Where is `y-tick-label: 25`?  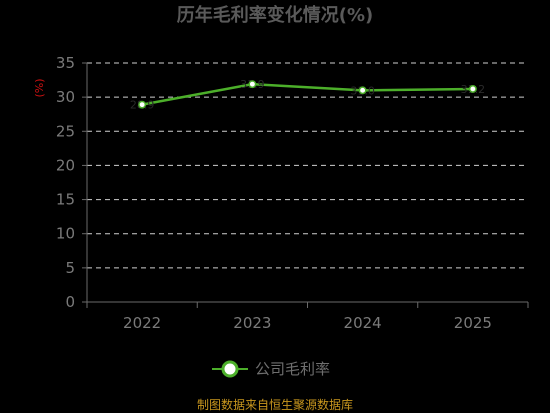 y-tick-label: 25 is located at coordinates (65, 131).